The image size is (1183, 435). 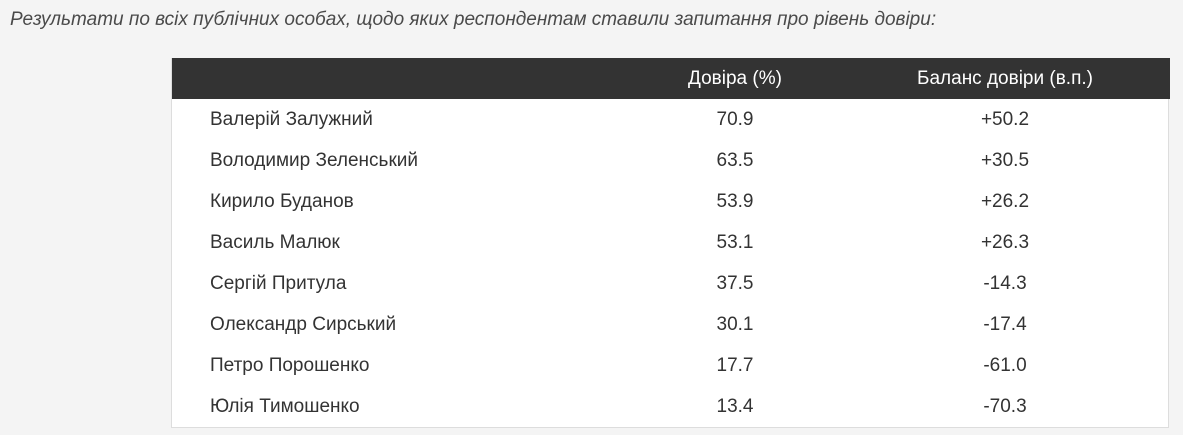 I want to click on table-row: Валерій Залужний 70.9 +50.2, so click(x=671, y=119).